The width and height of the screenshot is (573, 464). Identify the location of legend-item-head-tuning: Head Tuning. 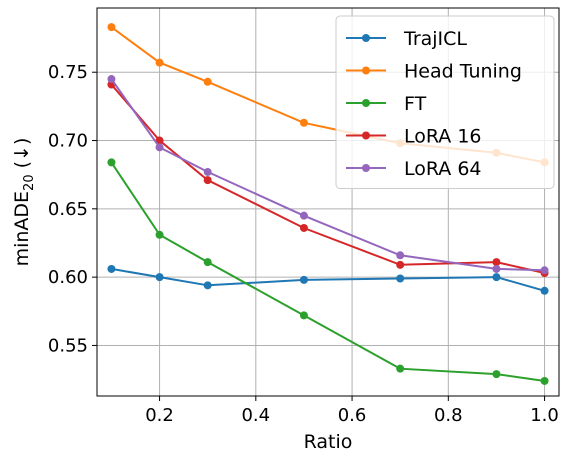
(434, 72).